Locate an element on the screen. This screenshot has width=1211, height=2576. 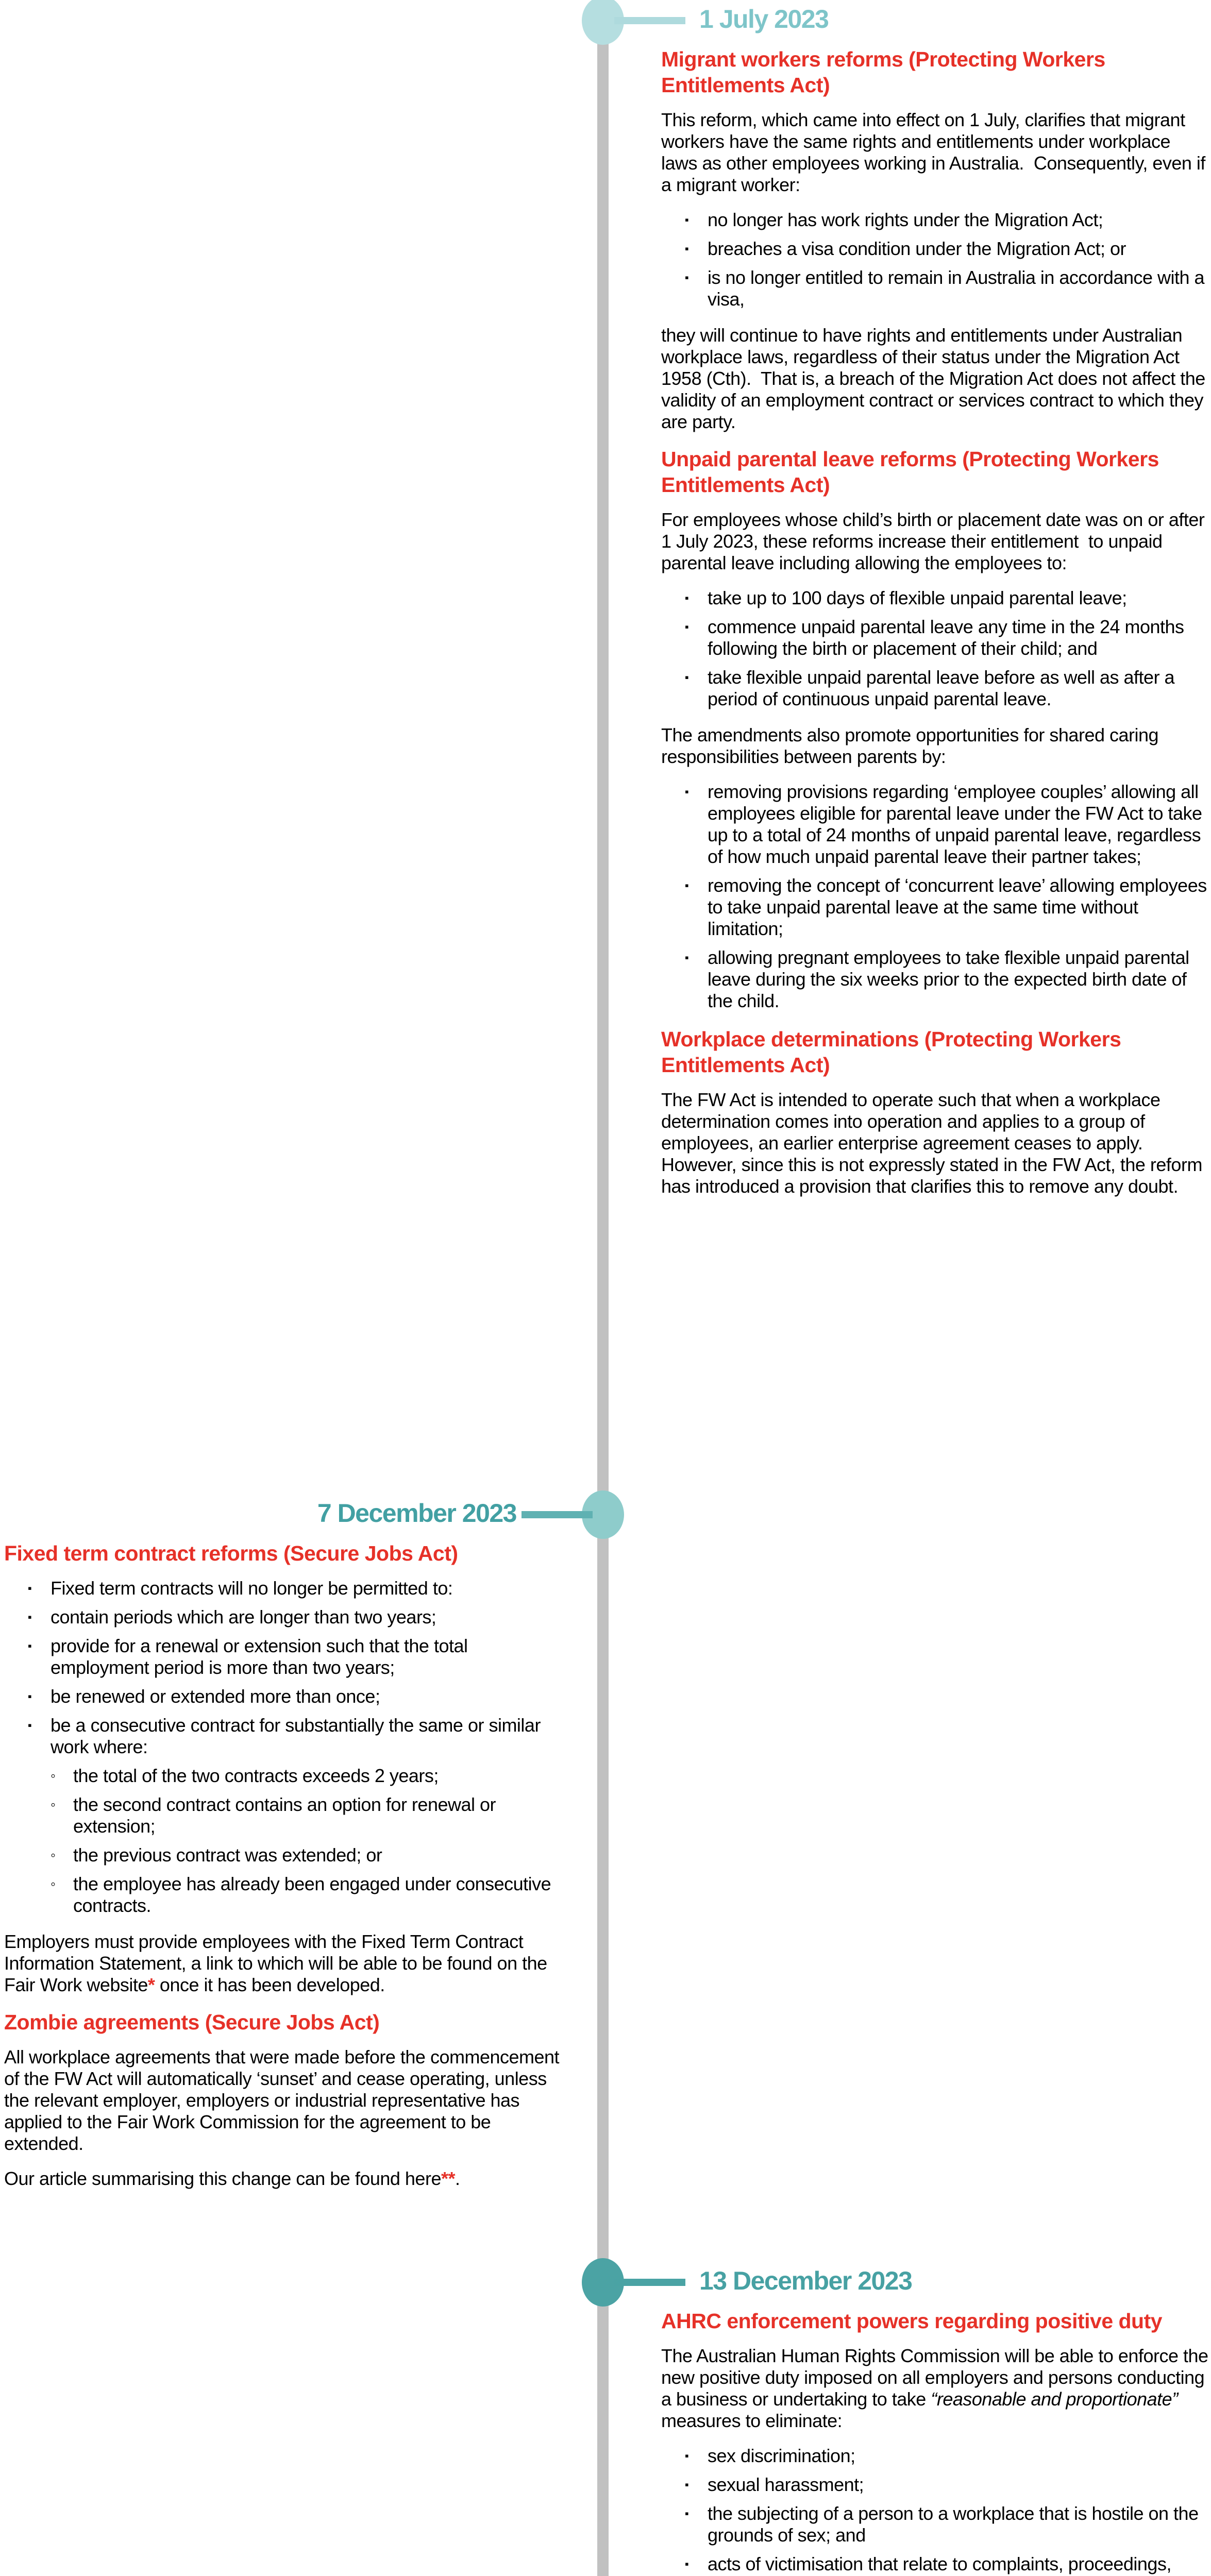
text-run: * is located at coordinates (151, 1984).